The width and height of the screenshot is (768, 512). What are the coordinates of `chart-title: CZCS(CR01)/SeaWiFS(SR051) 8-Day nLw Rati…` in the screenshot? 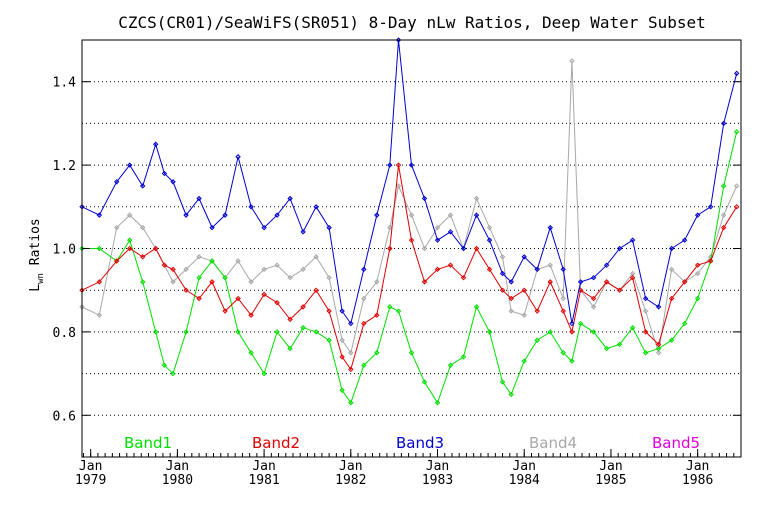 It's located at (412, 22).